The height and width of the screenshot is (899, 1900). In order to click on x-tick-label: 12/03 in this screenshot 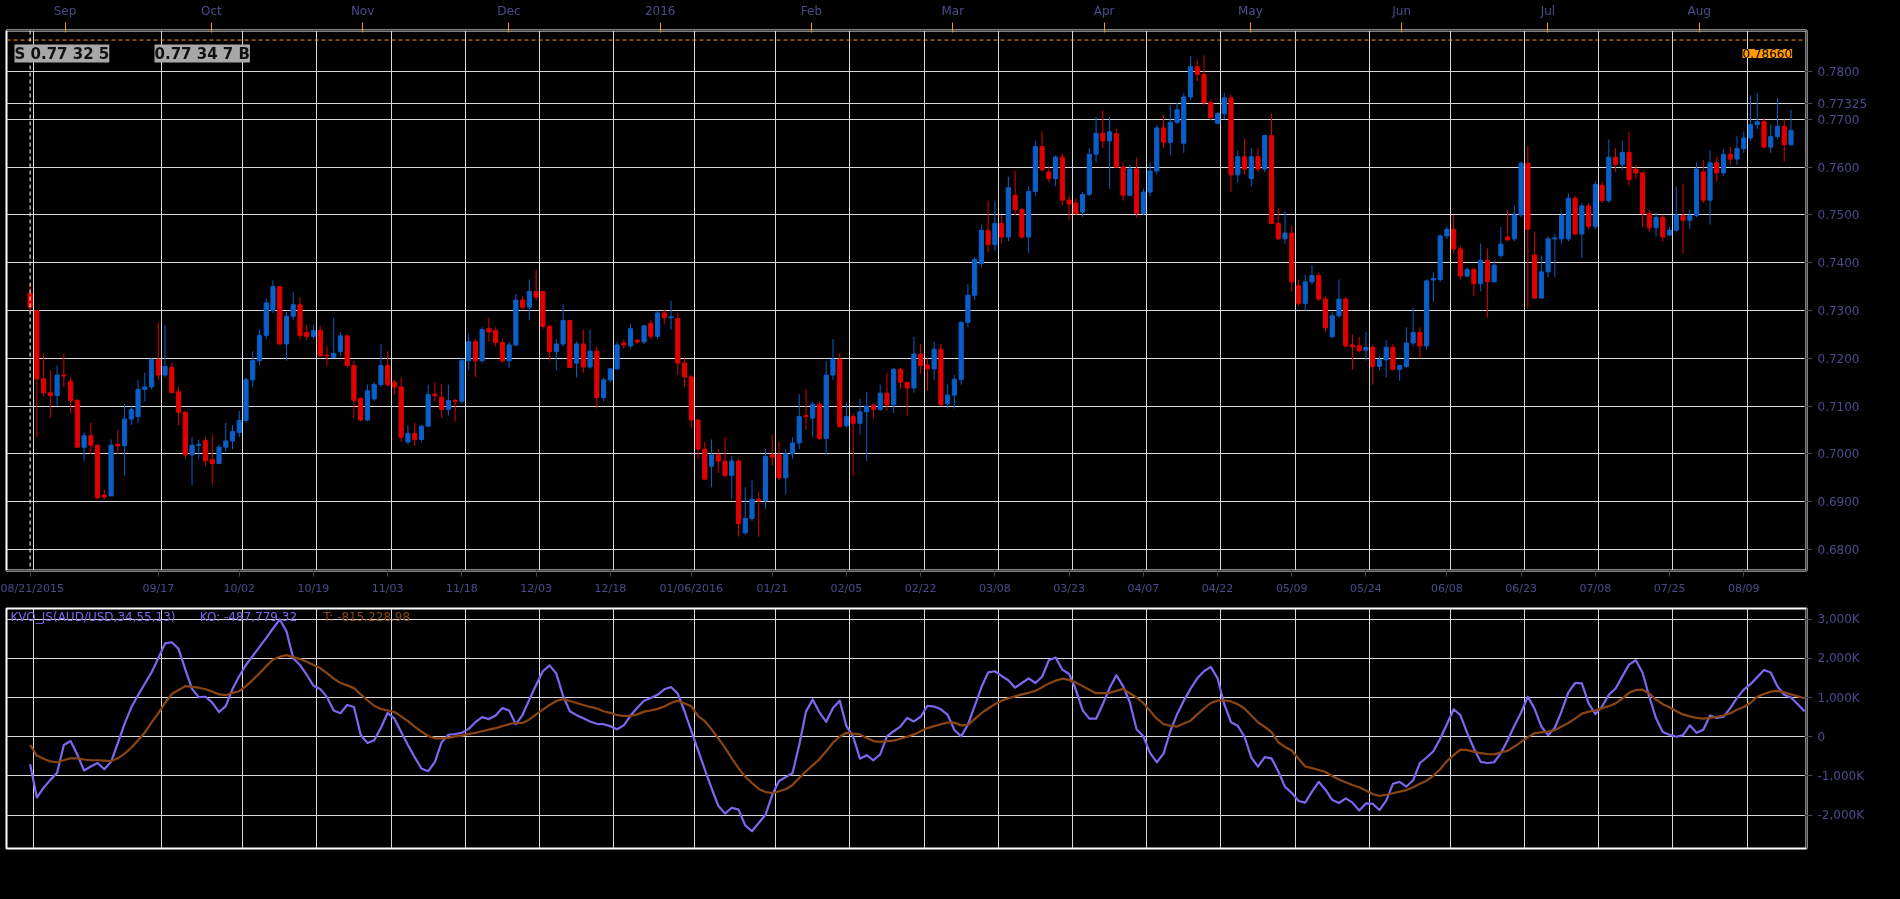, I will do `click(536, 588)`.